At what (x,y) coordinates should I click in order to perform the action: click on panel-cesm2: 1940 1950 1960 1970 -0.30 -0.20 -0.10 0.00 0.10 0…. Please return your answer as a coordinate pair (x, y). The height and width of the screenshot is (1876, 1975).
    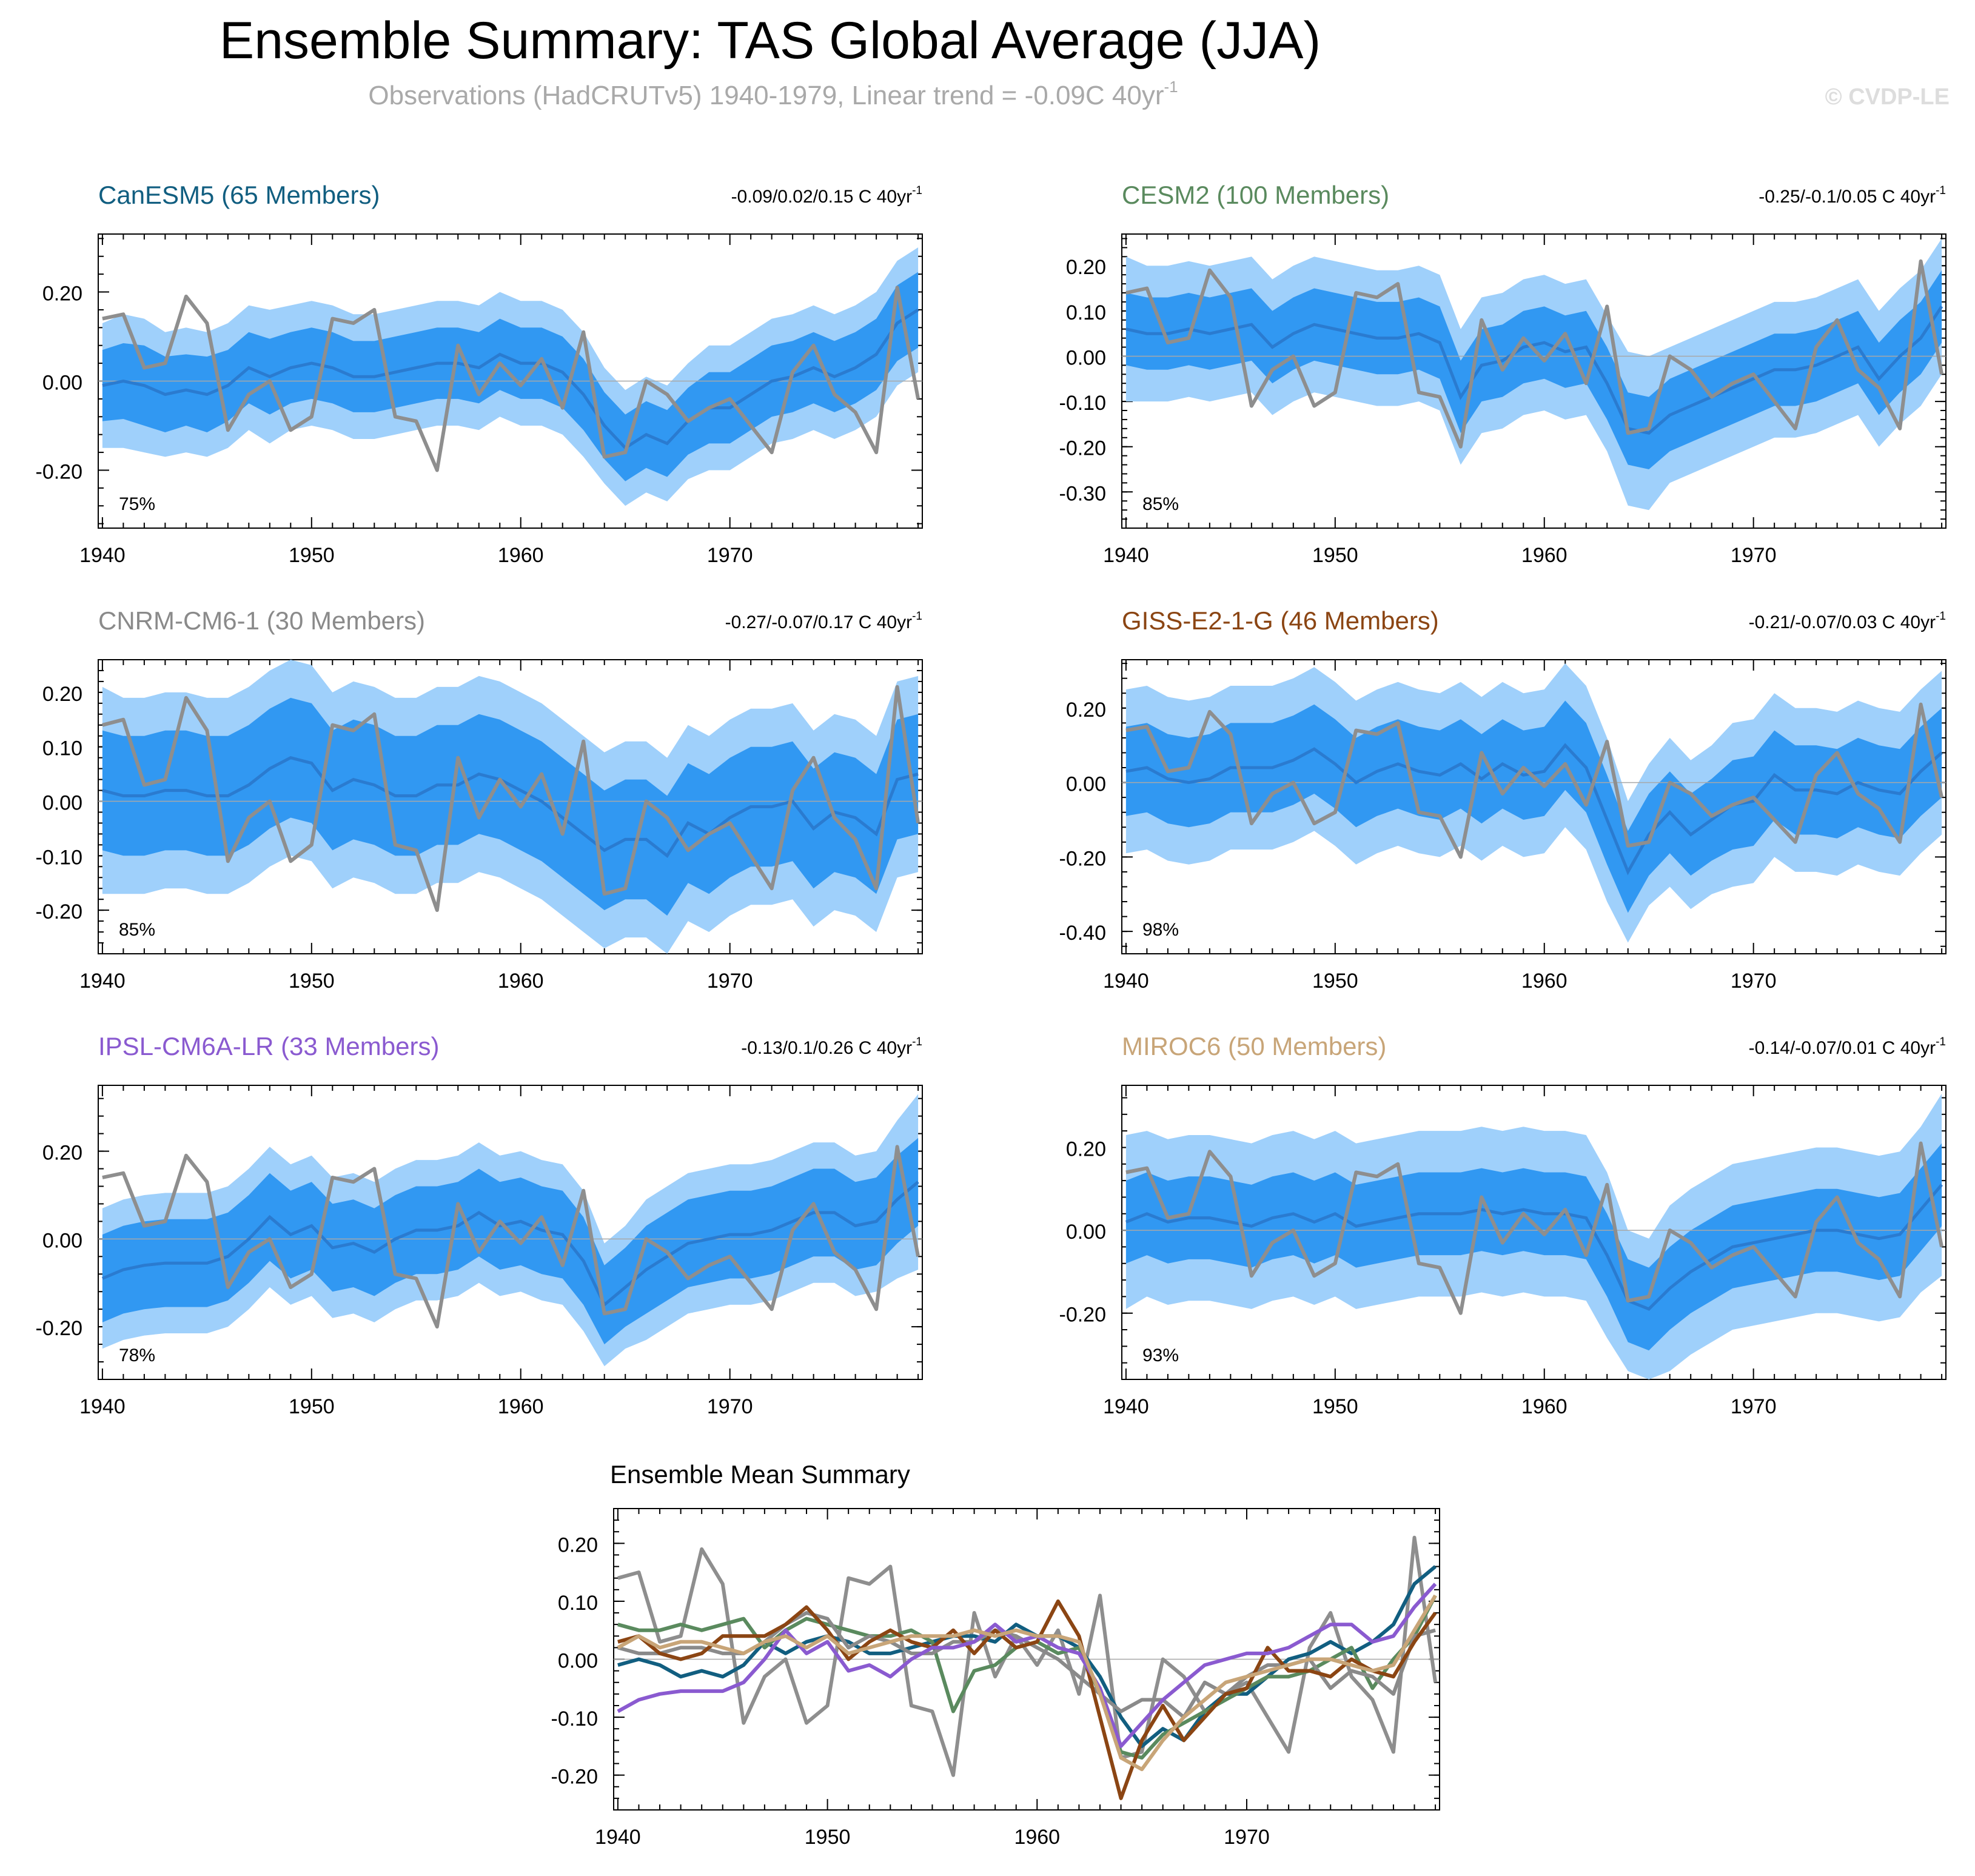
    Looking at the image, I should click on (1503, 374).